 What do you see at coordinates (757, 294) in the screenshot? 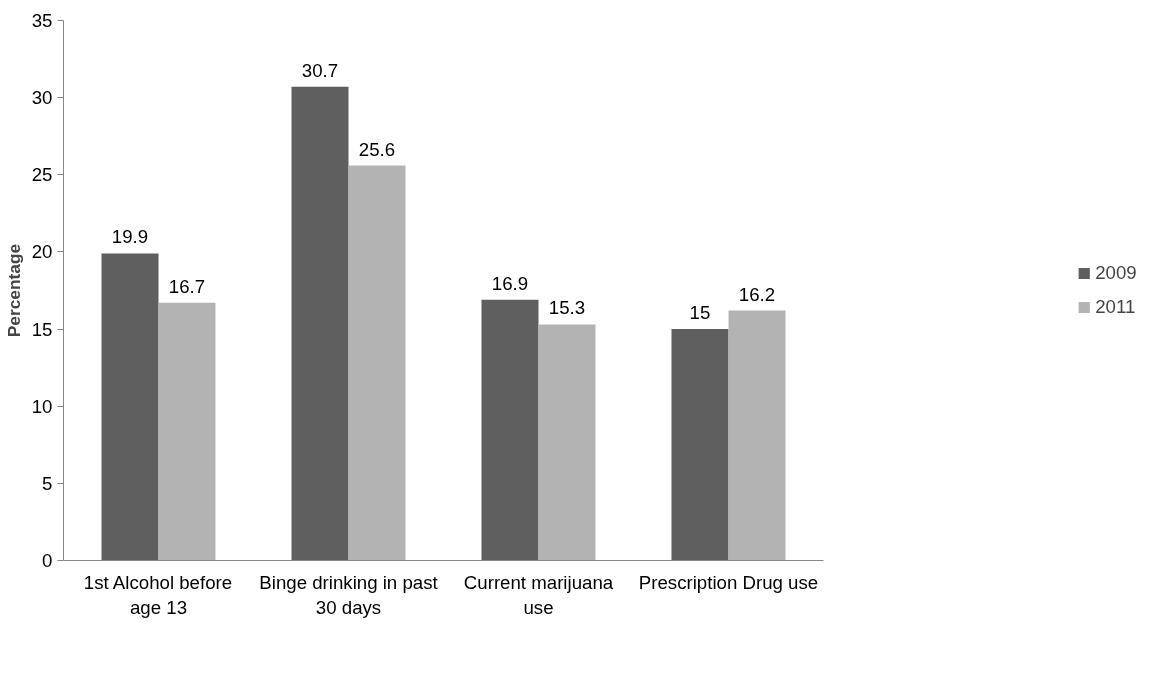
I see `data-label: 16.2` at bounding box center [757, 294].